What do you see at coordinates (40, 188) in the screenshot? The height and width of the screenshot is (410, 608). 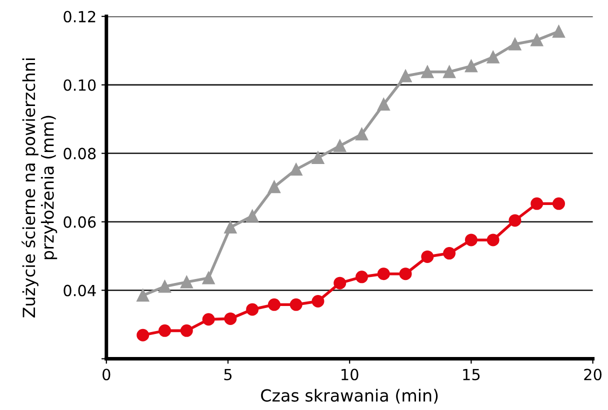 I see `y-axis-title: Zużycie ścierne na powierzchni przyłożenia (mm)` at bounding box center [40, 188].